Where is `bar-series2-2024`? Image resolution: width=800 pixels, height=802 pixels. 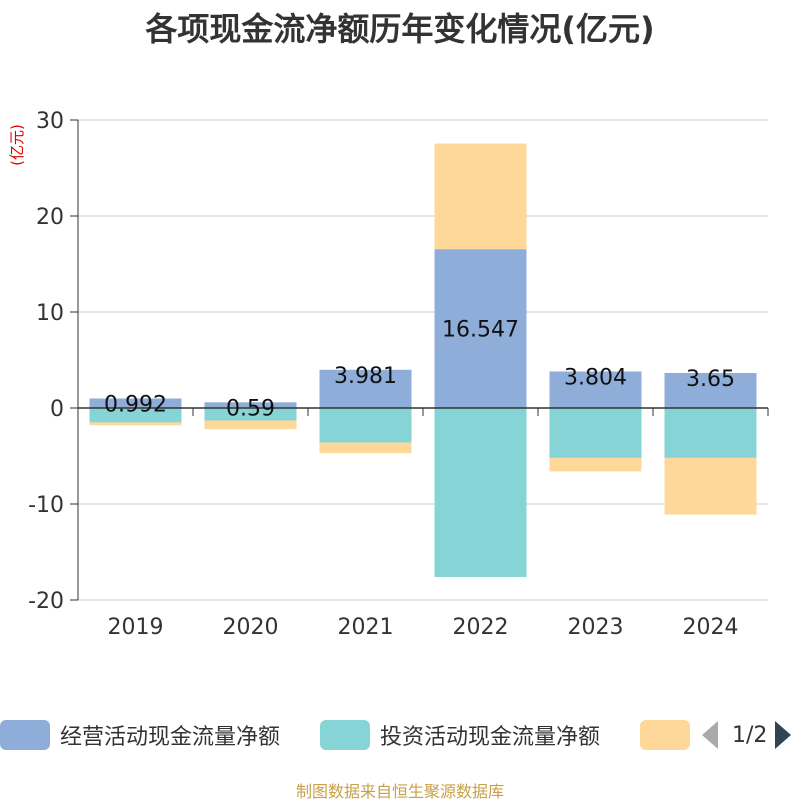
bar-series2-2024 is located at coordinates (710, 486).